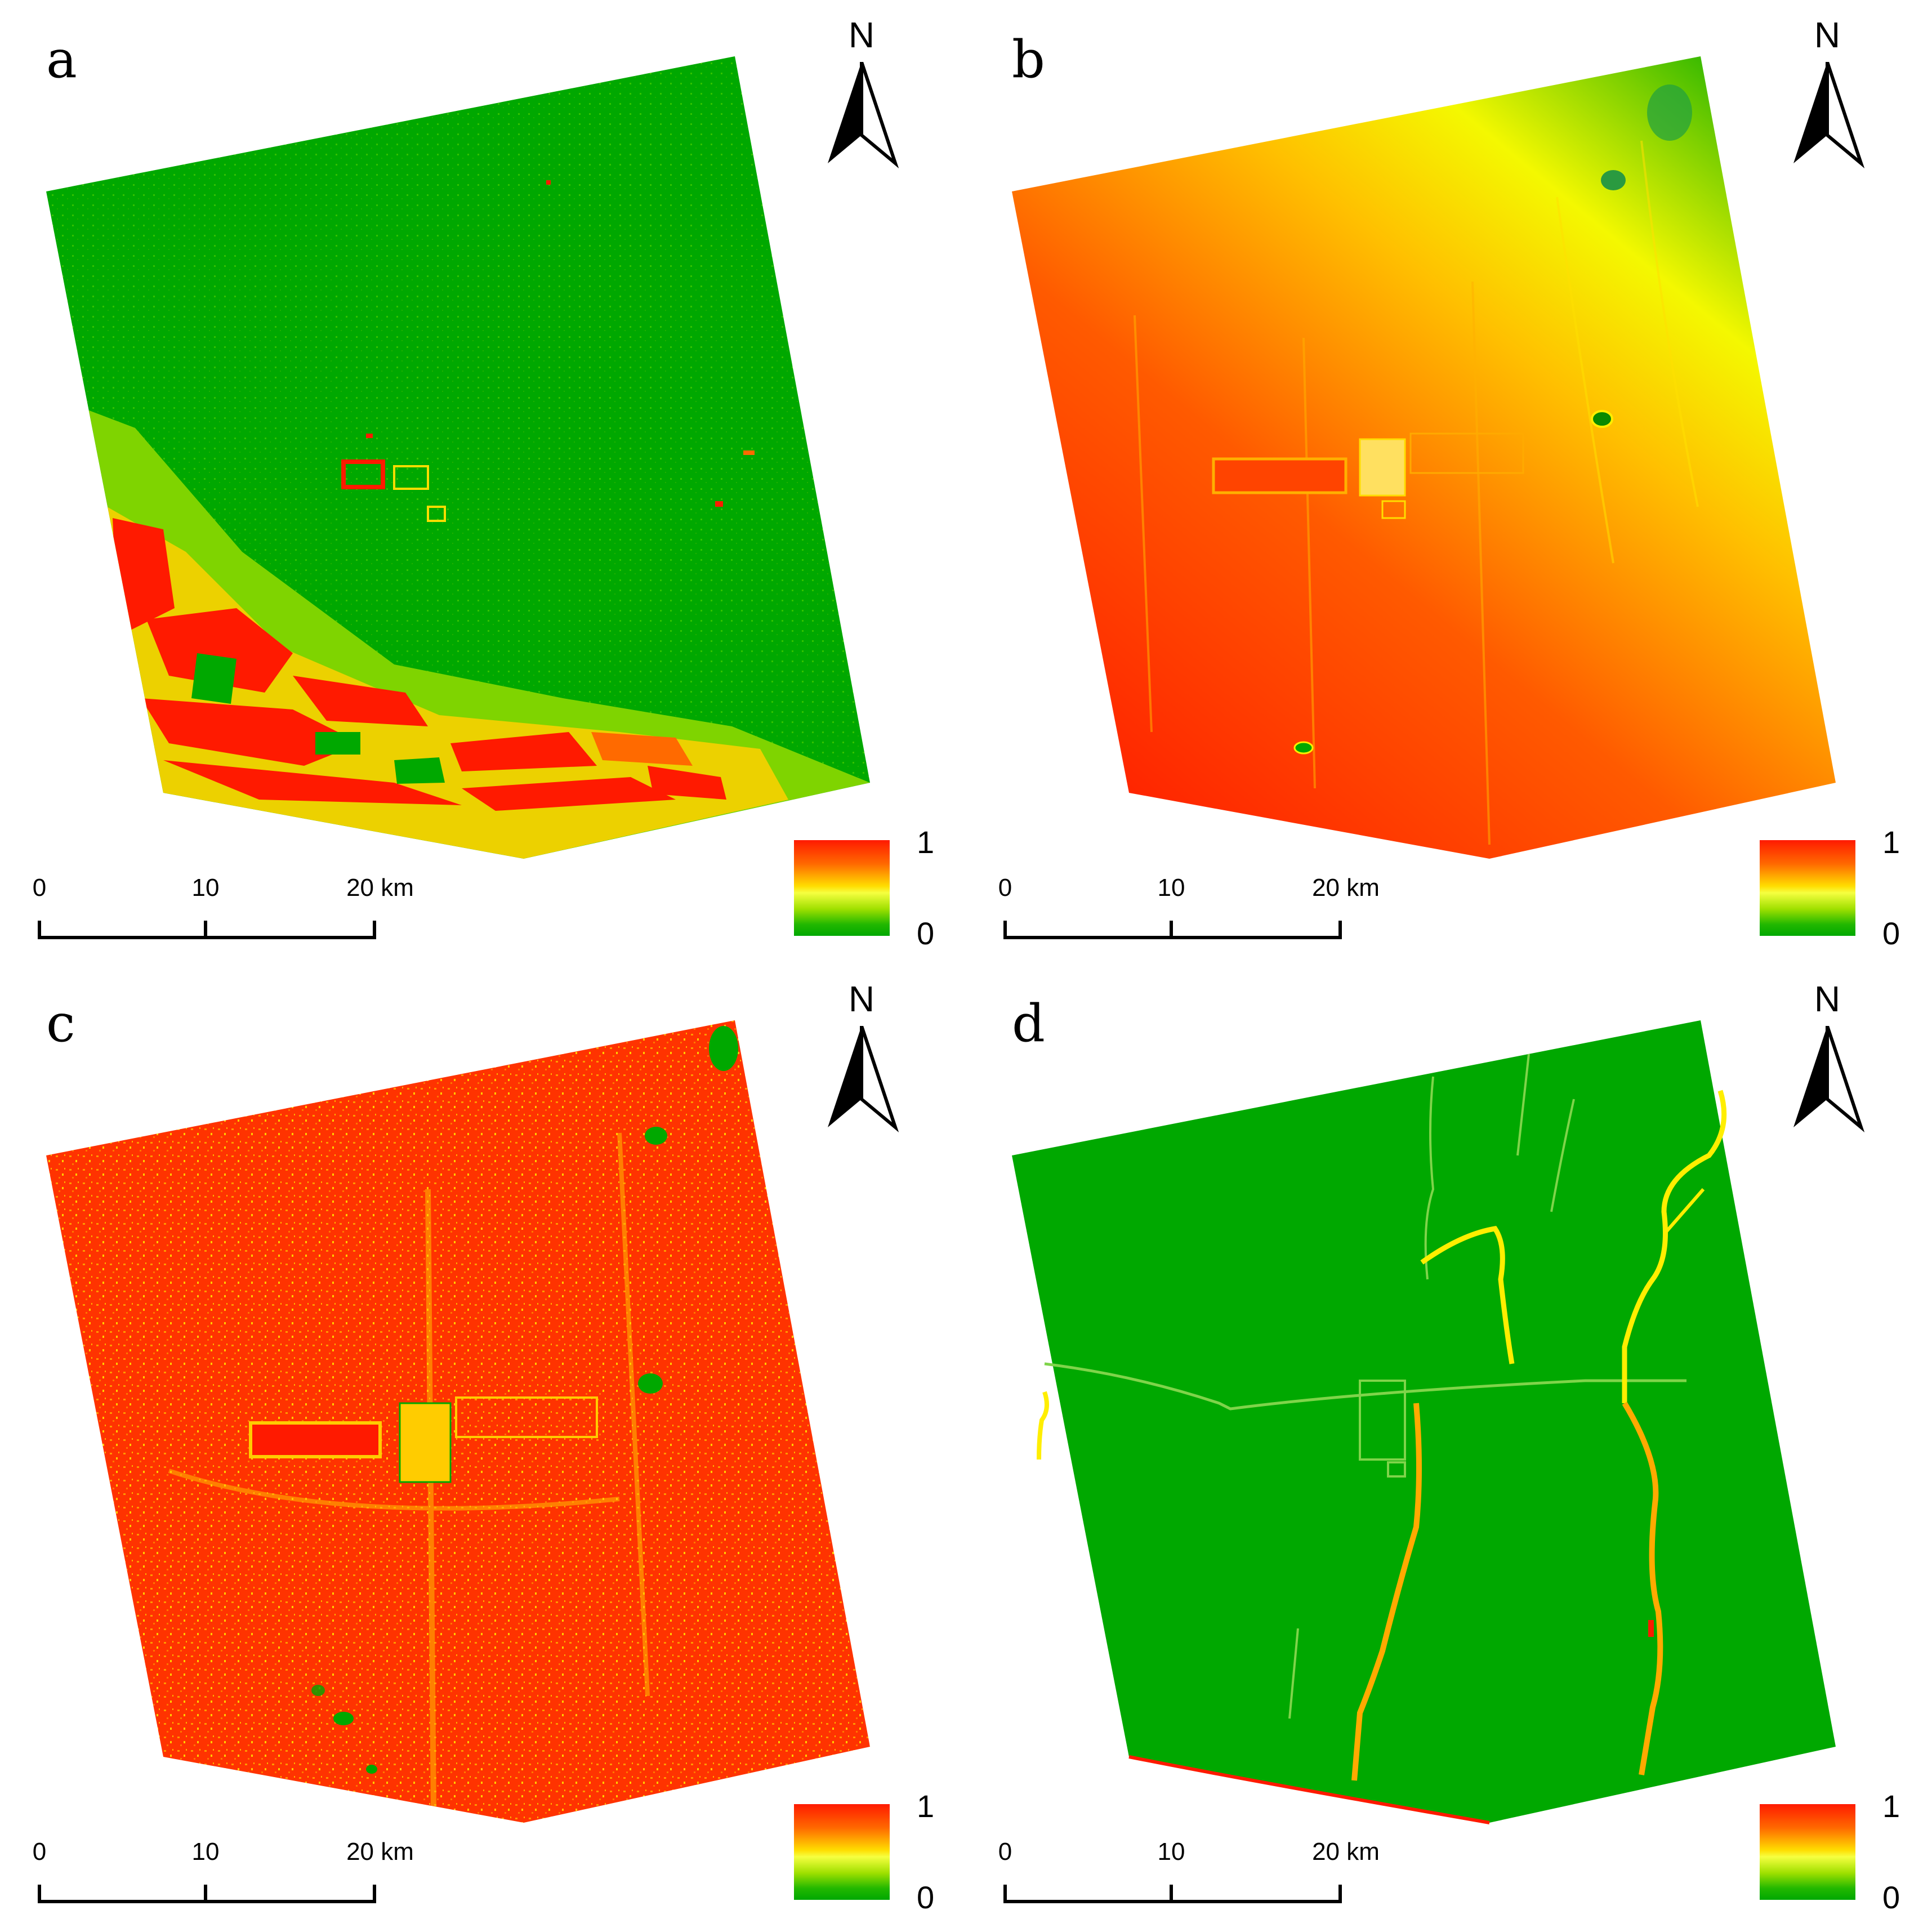 This screenshot has height=1928, width=1932. Describe the element at coordinates (61, 1023) in the screenshot. I see `panel-label: c` at that location.